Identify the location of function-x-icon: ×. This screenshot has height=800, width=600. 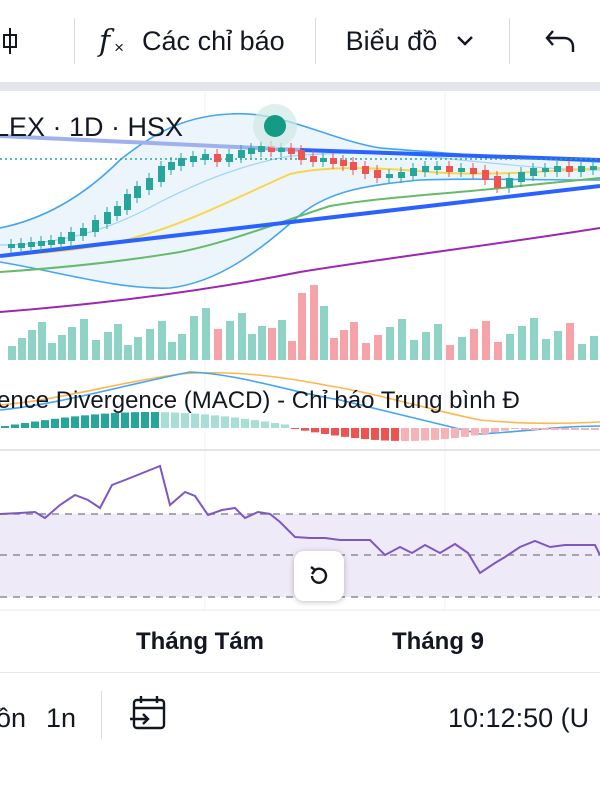
(119, 47).